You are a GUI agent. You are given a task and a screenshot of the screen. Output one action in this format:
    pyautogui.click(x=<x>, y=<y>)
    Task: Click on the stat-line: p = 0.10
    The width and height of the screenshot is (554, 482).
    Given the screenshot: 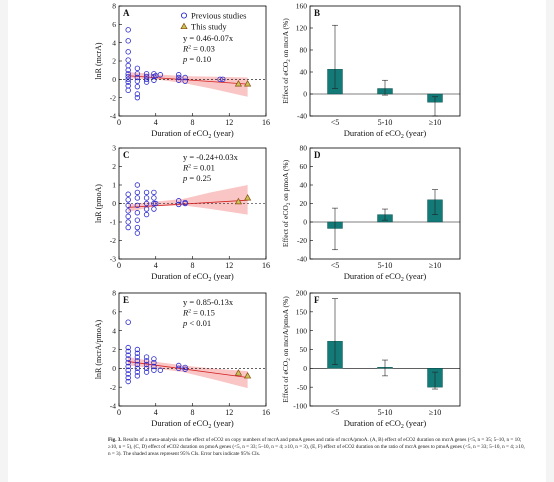 What is the action you would take?
    pyautogui.click(x=196, y=59)
    